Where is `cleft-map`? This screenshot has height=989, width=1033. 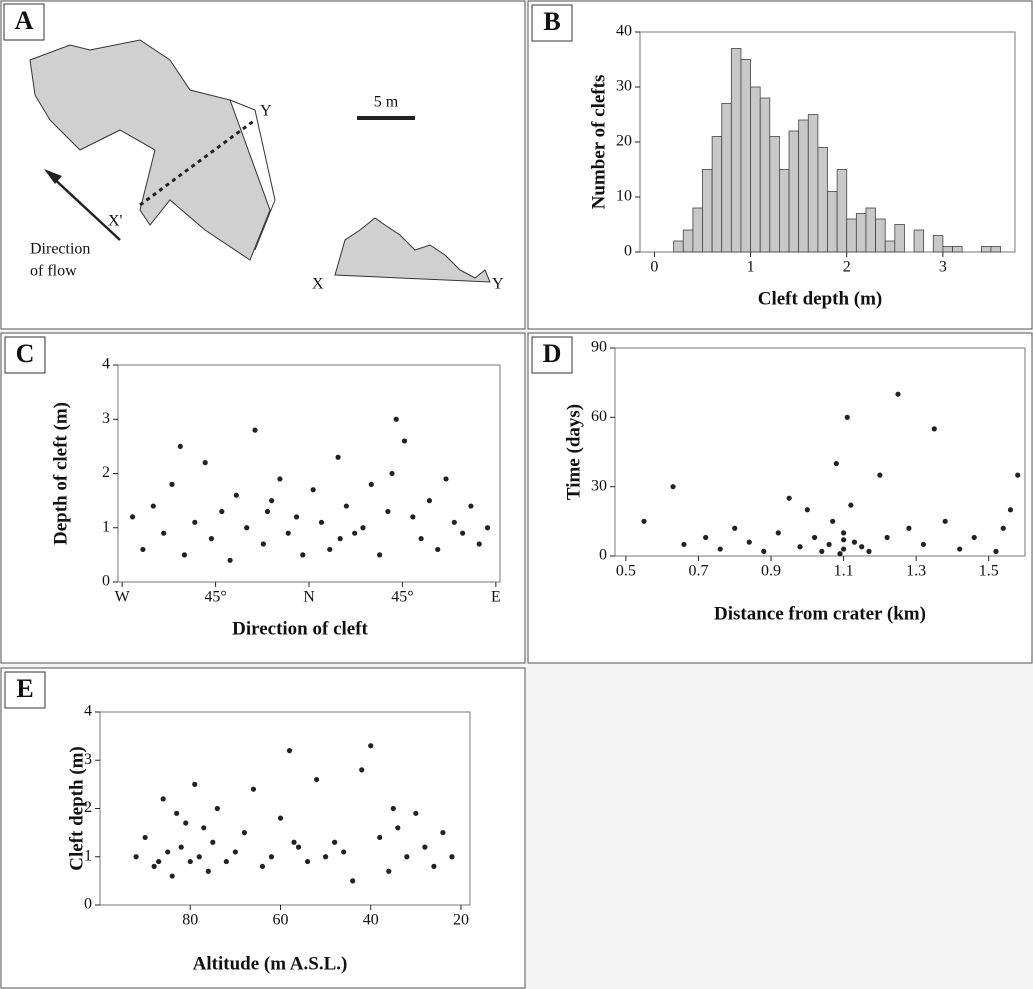 cleft-map is located at coordinates (150, 150).